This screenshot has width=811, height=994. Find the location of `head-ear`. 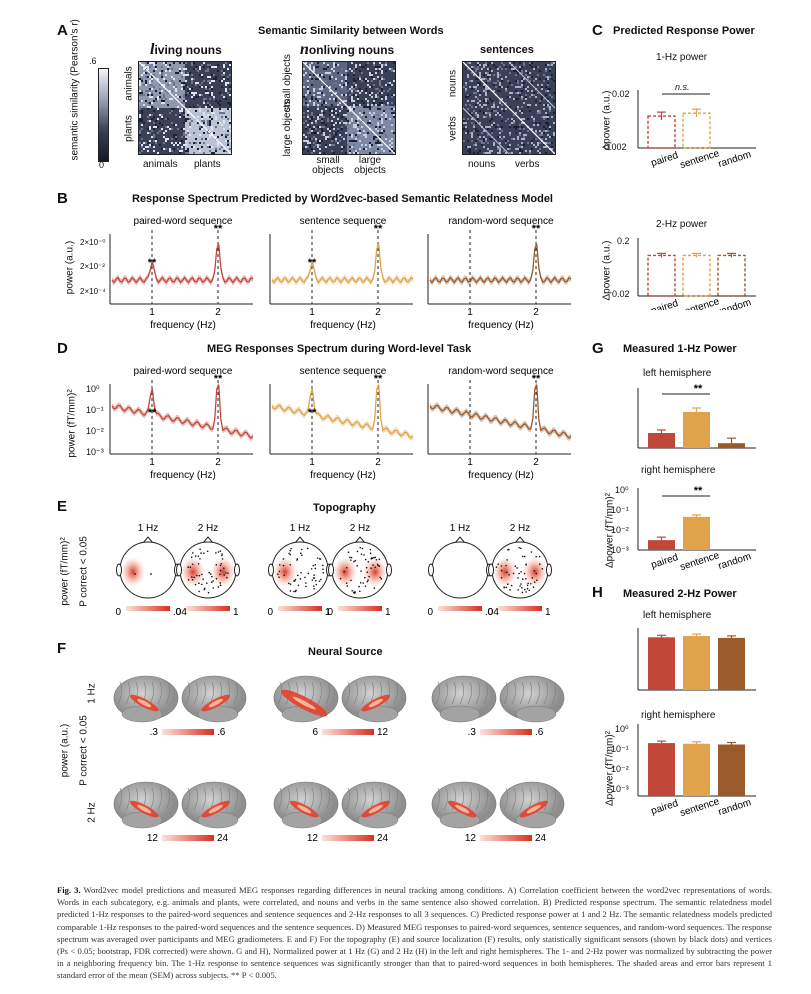

head-ear is located at coordinates (119, 570).